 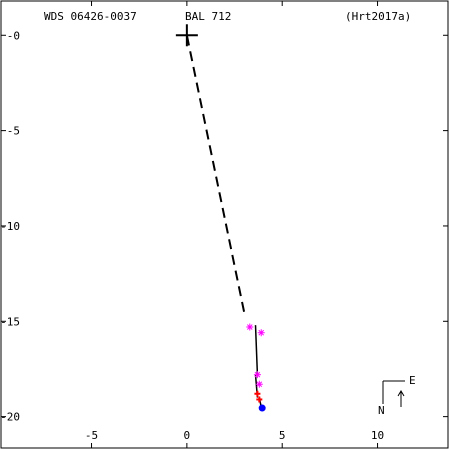 I want to click on x-tick-label: 10, so click(x=377, y=435).